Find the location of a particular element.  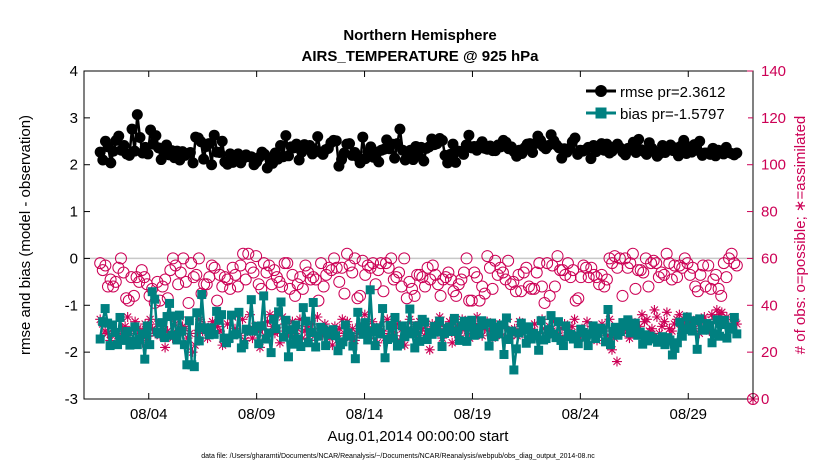

left-y-tick-label: -2 is located at coordinates (71, 352).